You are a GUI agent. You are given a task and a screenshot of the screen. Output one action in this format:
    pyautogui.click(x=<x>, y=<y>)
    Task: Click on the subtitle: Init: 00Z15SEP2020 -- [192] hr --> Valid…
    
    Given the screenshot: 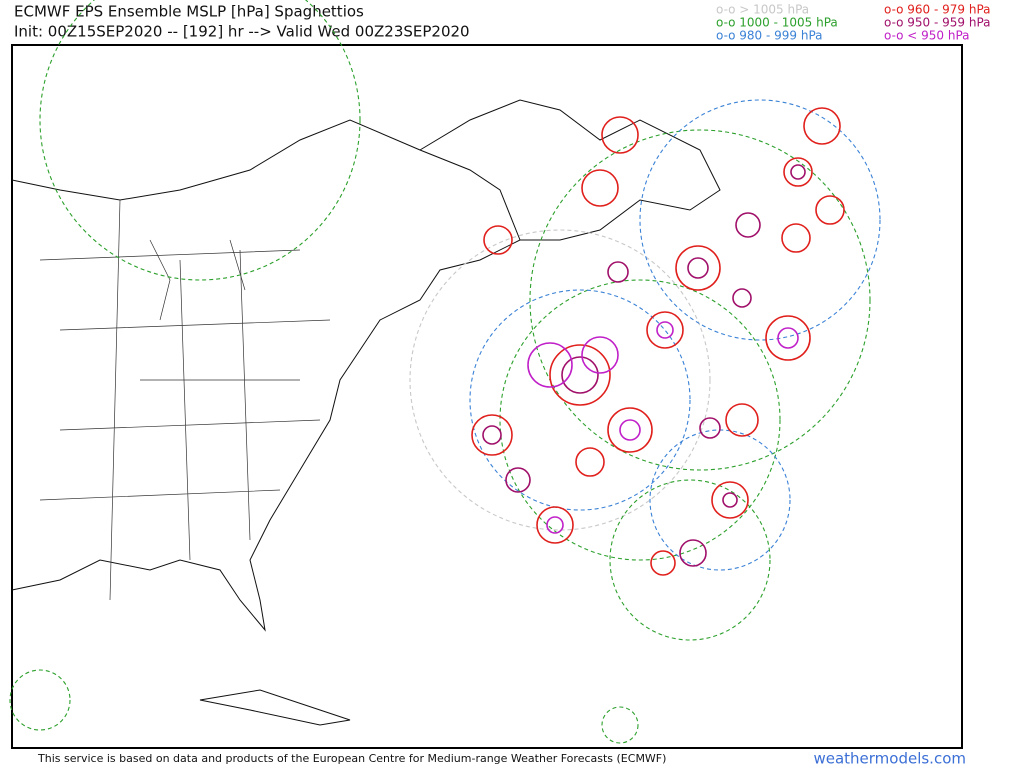 What is the action you would take?
    pyautogui.click(x=242, y=32)
    